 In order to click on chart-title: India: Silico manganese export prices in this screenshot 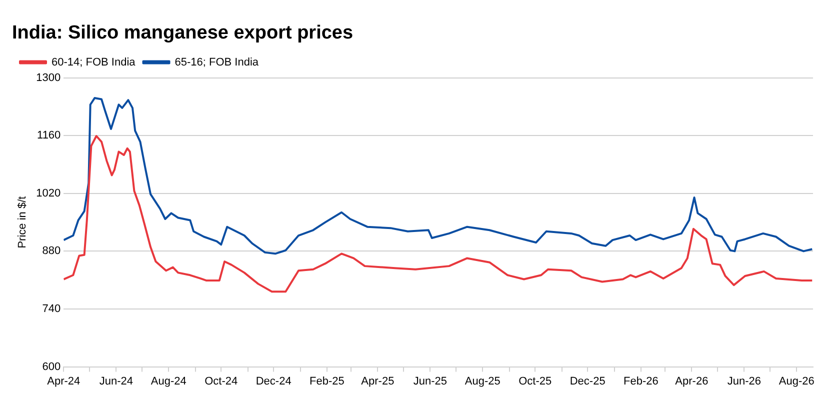, I will do `click(183, 33)`.